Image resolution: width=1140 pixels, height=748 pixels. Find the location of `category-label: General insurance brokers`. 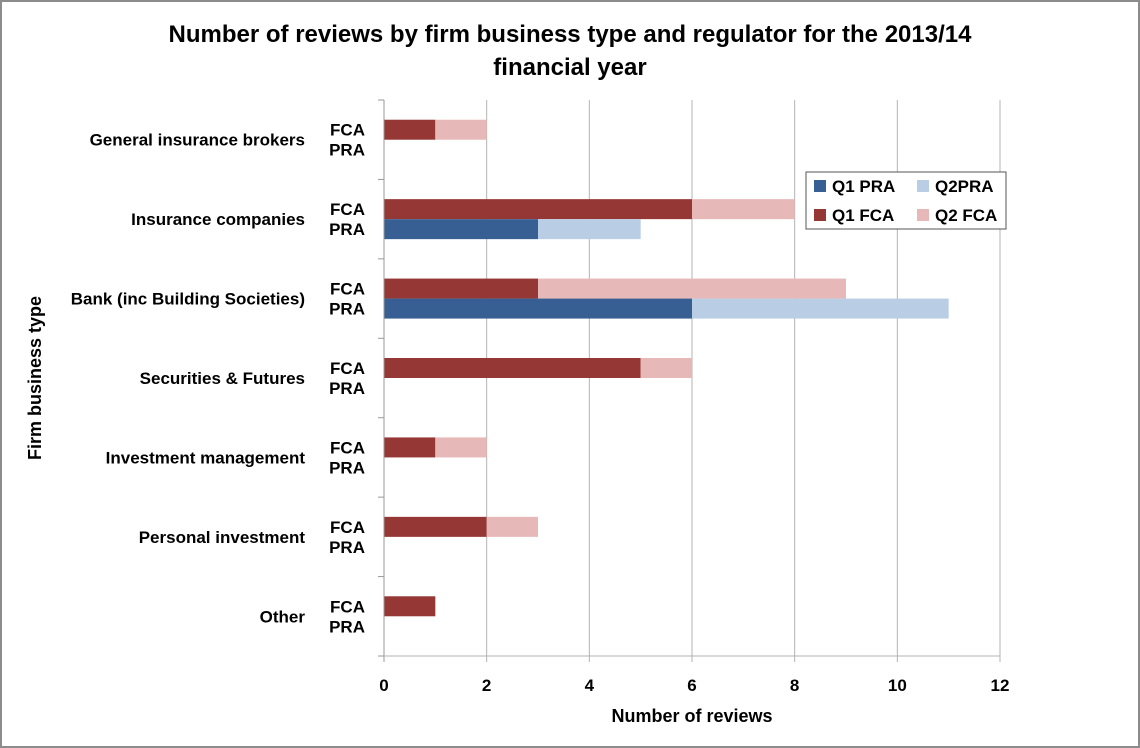

category-label: General insurance brokers is located at coordinates (197, 140).